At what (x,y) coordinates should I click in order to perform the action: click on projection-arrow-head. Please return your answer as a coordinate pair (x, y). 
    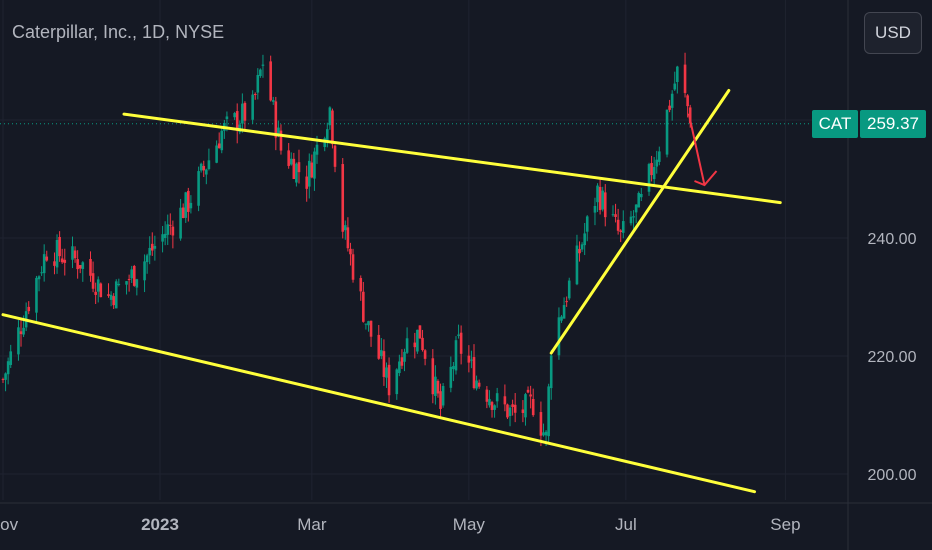
    Looking at the image, I should click on (706, 178).